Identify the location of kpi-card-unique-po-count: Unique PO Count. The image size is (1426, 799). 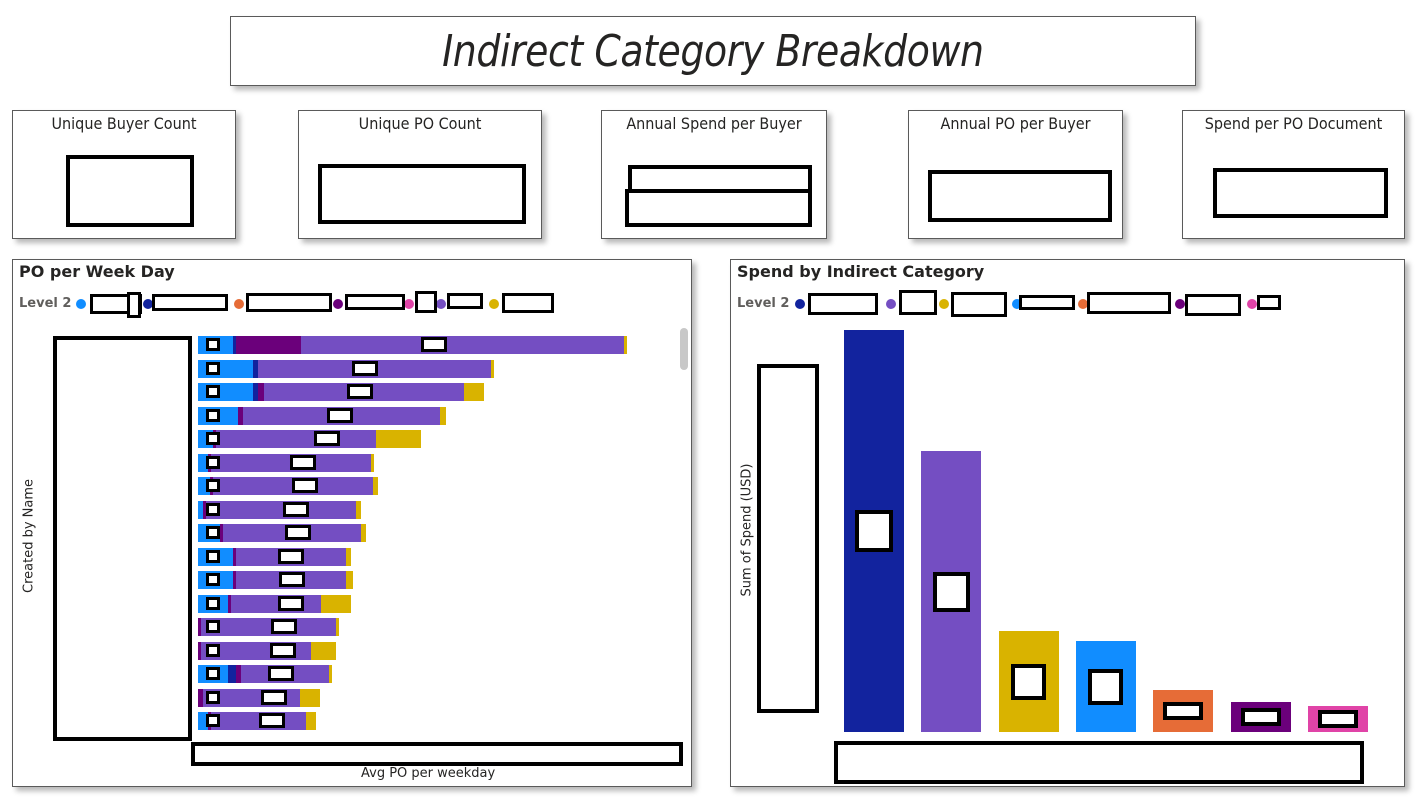
(420, 174).